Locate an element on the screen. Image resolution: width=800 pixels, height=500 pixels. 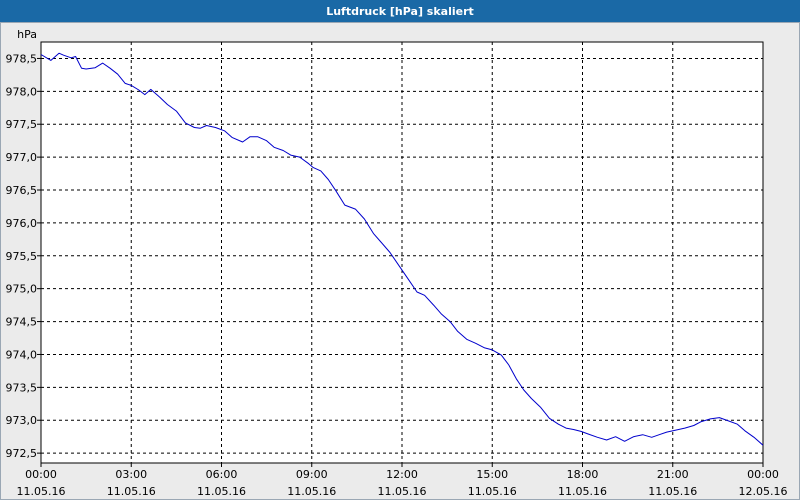
y-tick-label: 977,5 is located at coordinates (22, 124).